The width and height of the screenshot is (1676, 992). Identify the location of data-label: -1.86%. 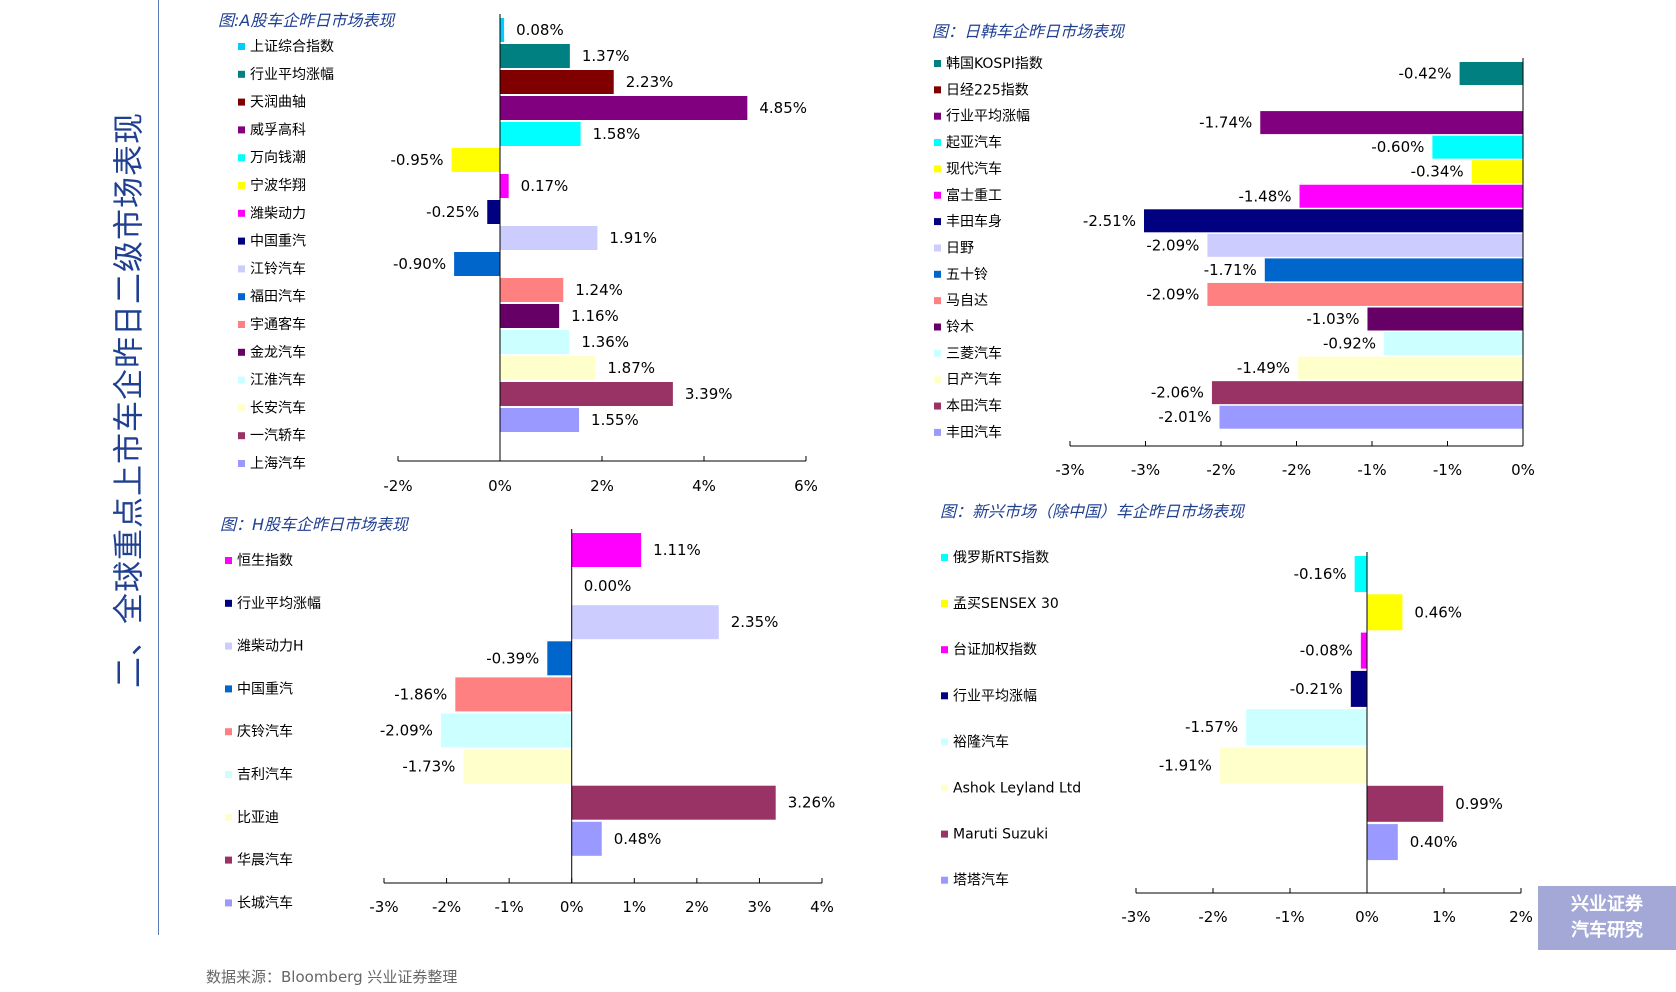
(420, 694).